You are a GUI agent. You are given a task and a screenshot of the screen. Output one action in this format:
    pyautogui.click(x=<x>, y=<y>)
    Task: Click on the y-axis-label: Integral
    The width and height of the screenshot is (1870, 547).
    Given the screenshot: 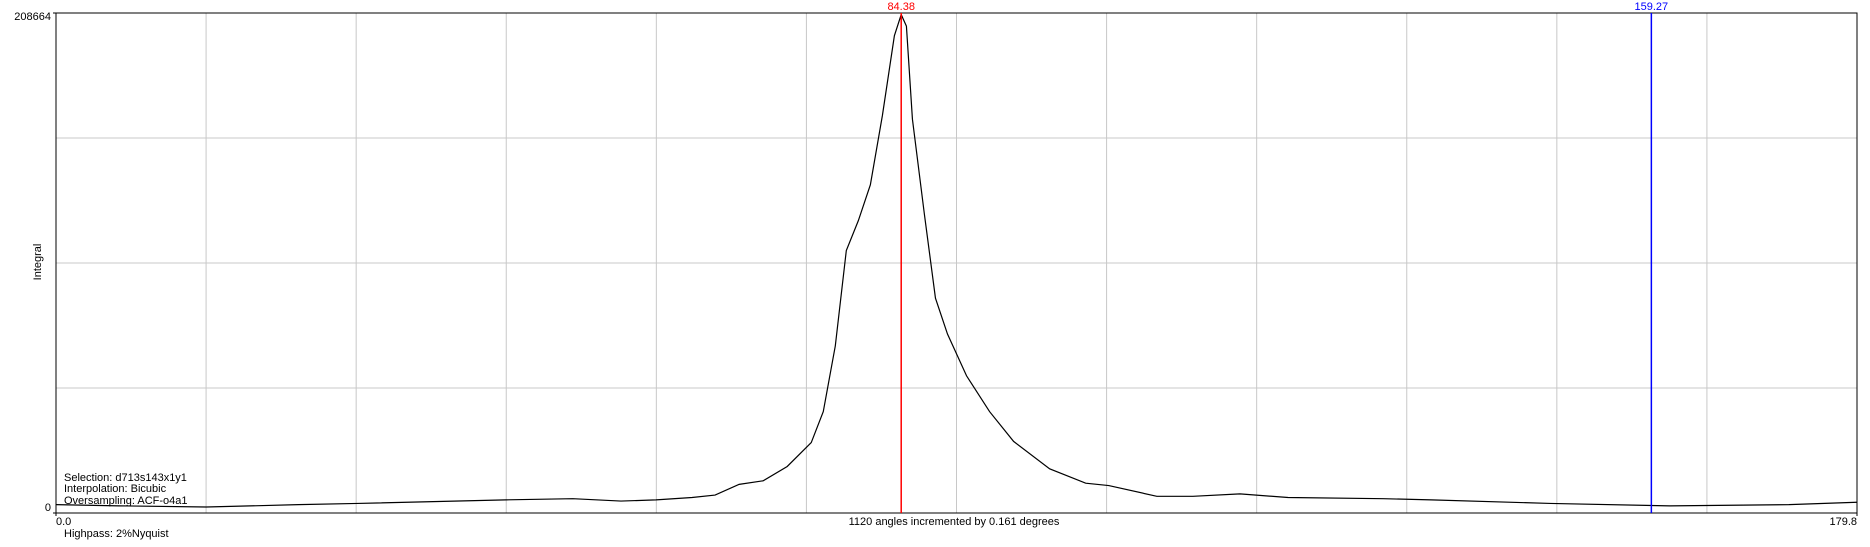 What is the action you would take?
    pyautogui.click(x=38, y=262)
    